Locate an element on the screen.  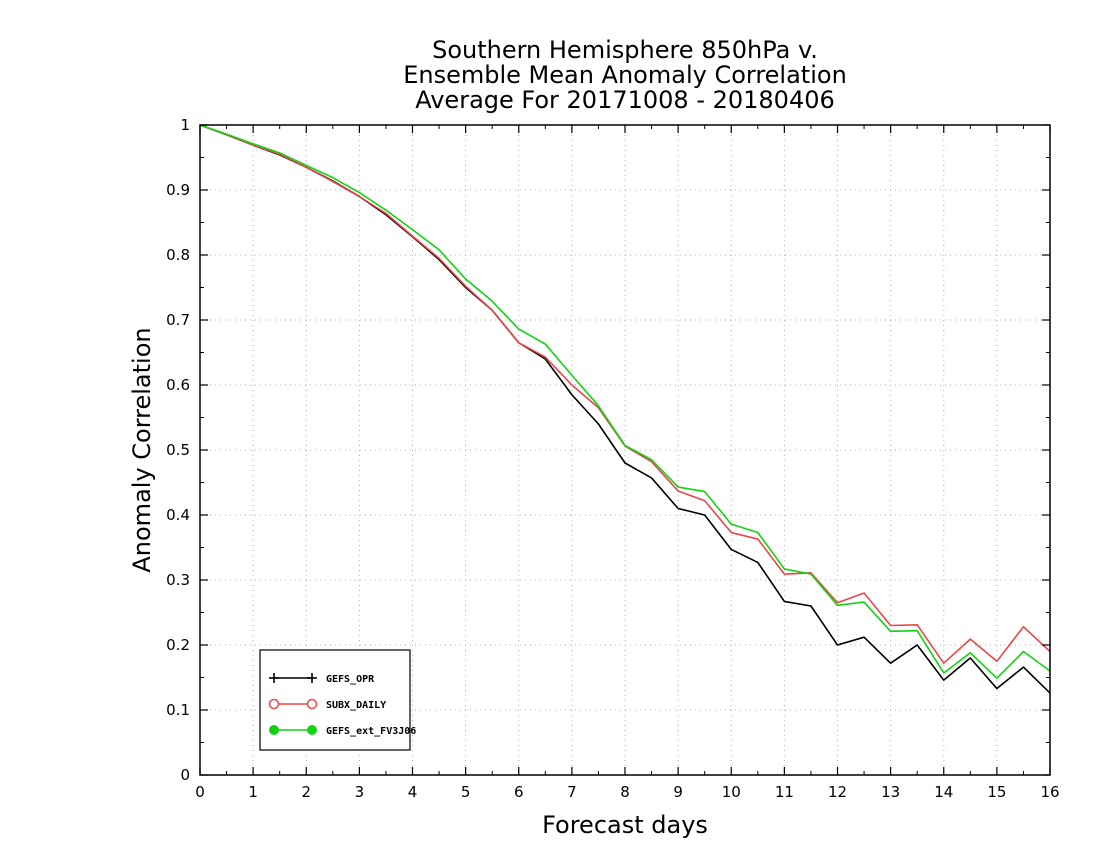
legend-label: GEFS_ext_FV3J06 is located at coordinates (371, 731).